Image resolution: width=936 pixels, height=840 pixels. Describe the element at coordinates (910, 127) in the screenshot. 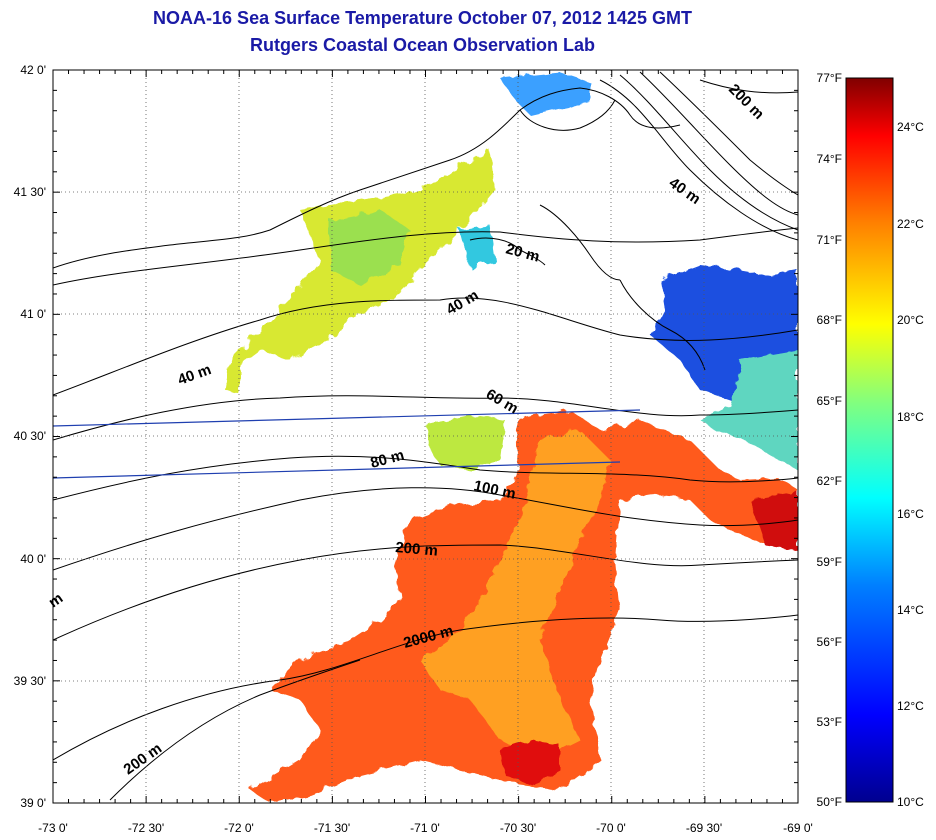

I see `colorbar-c-label: 24°C` at that location.